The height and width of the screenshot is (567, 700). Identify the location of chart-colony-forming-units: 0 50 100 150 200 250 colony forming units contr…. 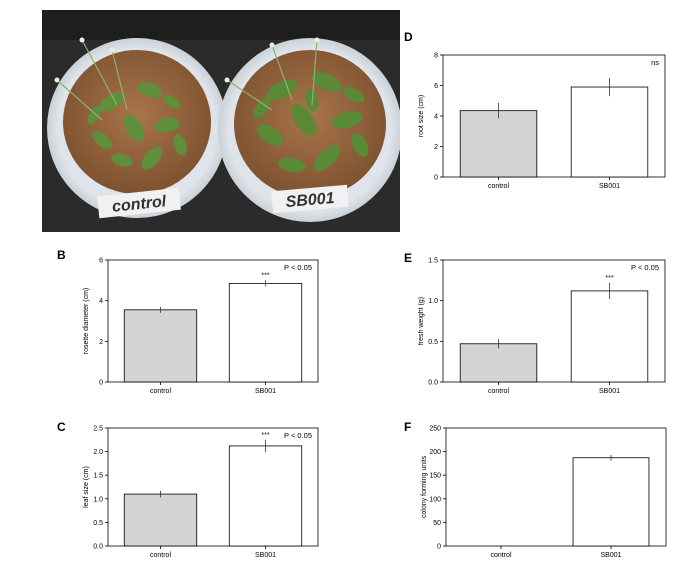
(544, 492).